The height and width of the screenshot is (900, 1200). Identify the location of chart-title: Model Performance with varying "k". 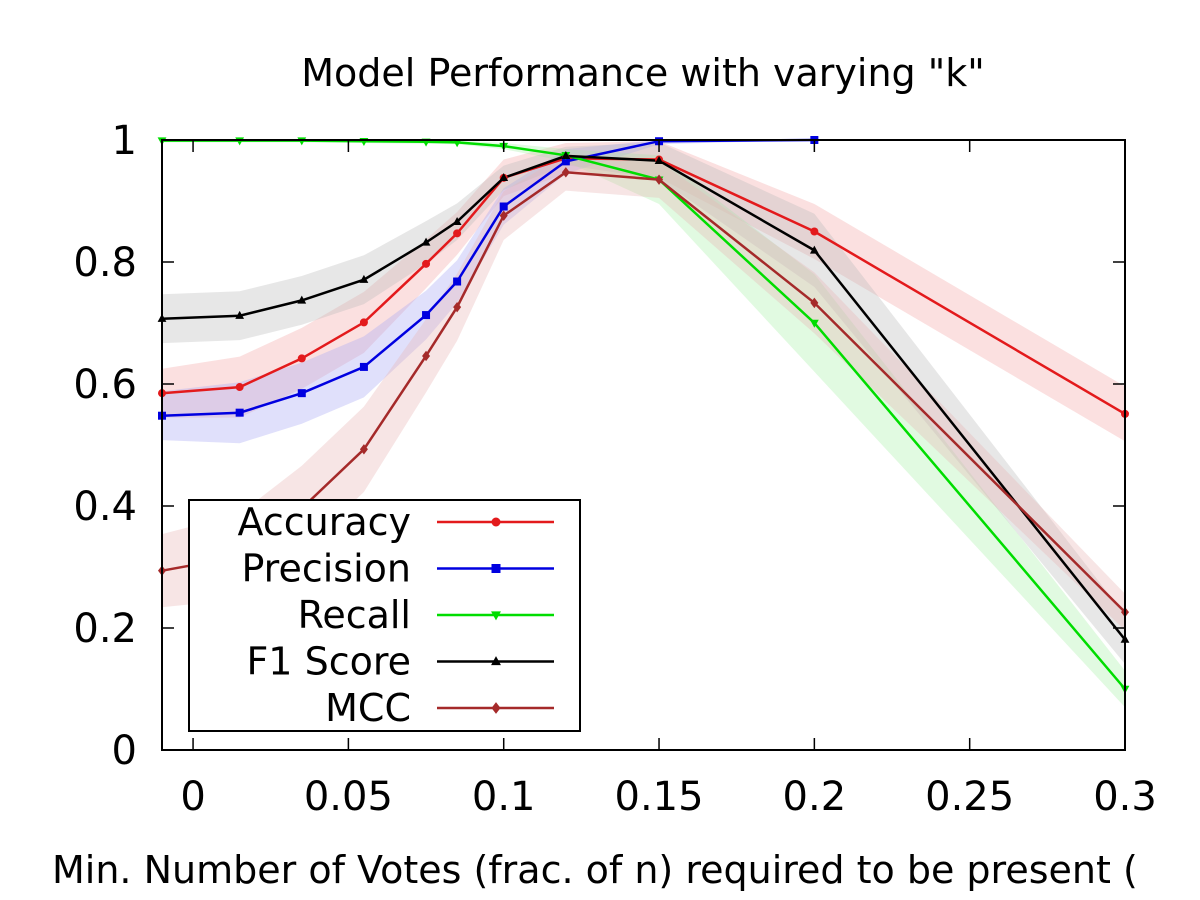
(642, 73).